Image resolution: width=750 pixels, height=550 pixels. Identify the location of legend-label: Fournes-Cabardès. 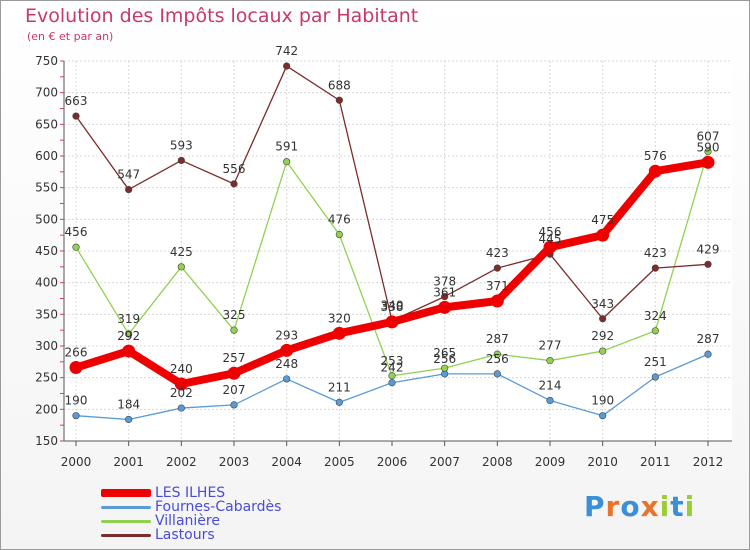
(218, 507).